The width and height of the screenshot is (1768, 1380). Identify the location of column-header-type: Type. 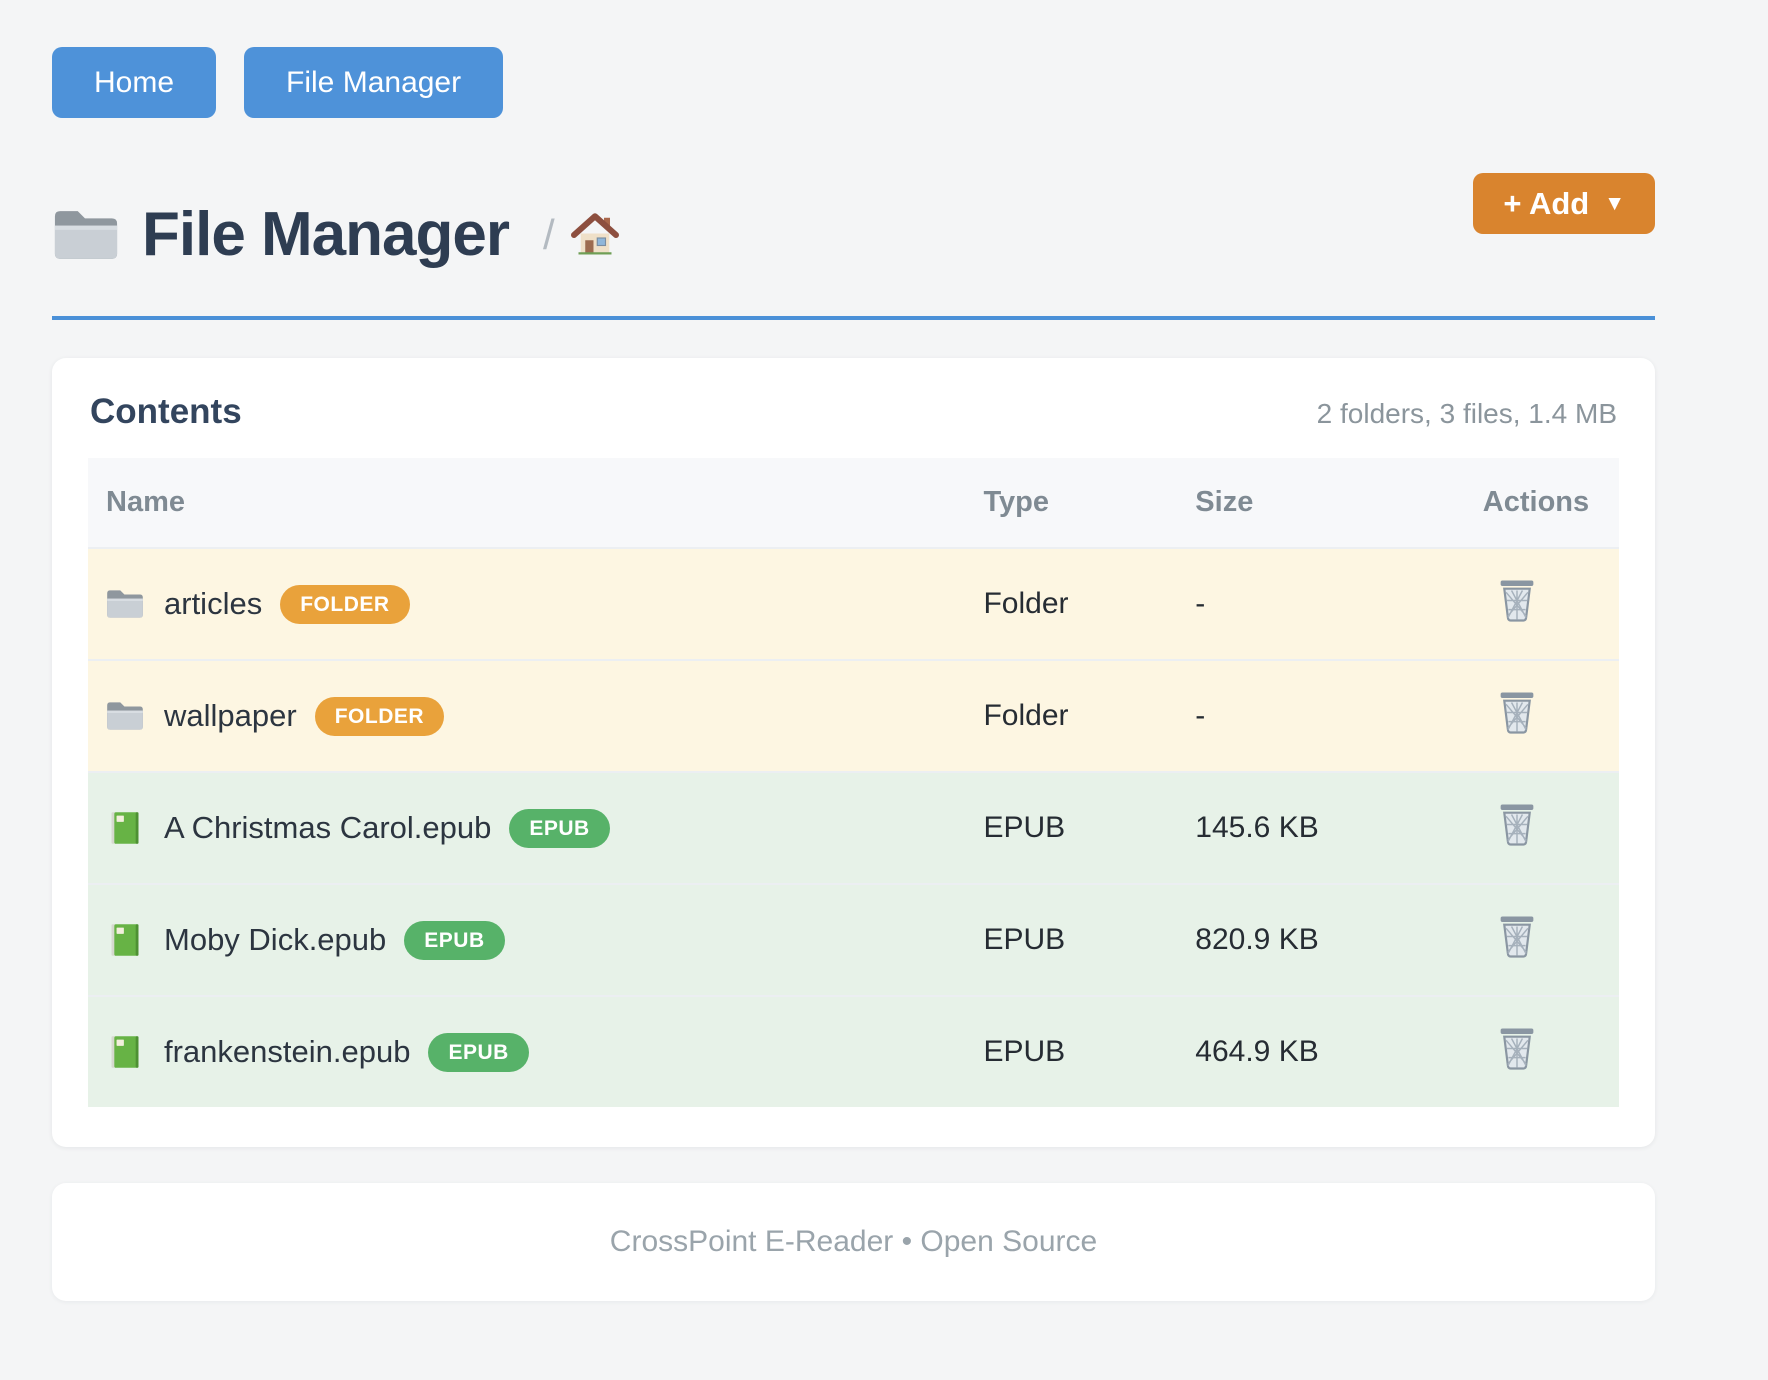
(1089, 503).